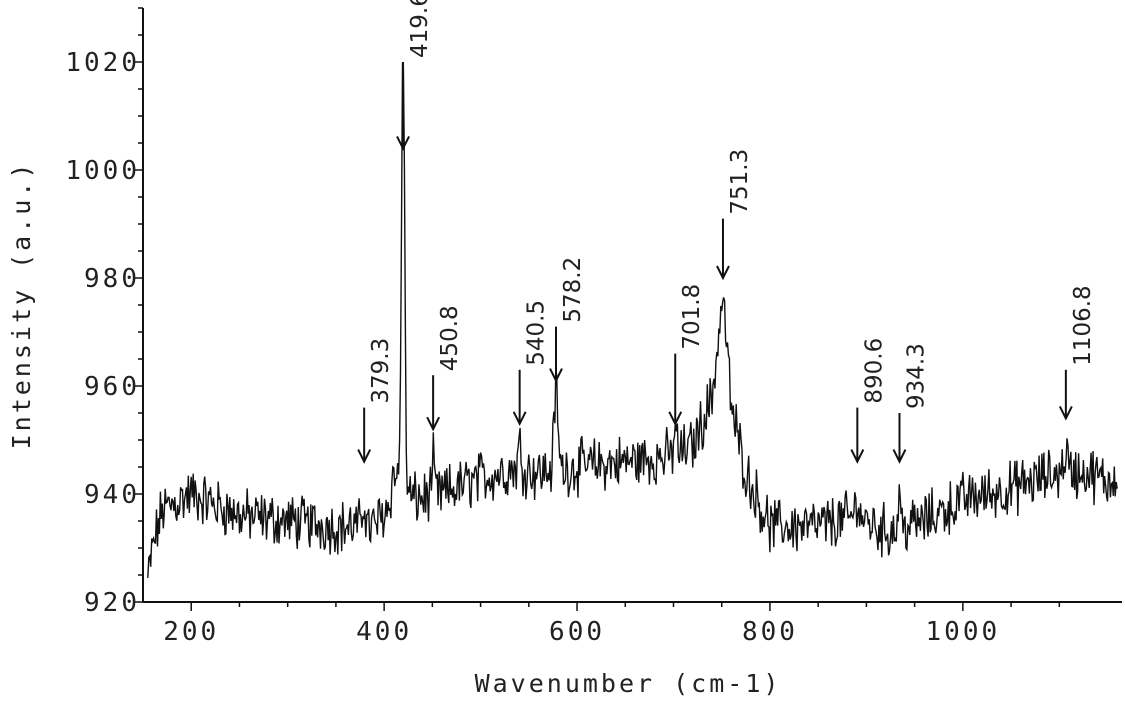 The width and height of the screenshot is (1125, 701). I want to click on peak-label: 934.3, so click(916, 376).